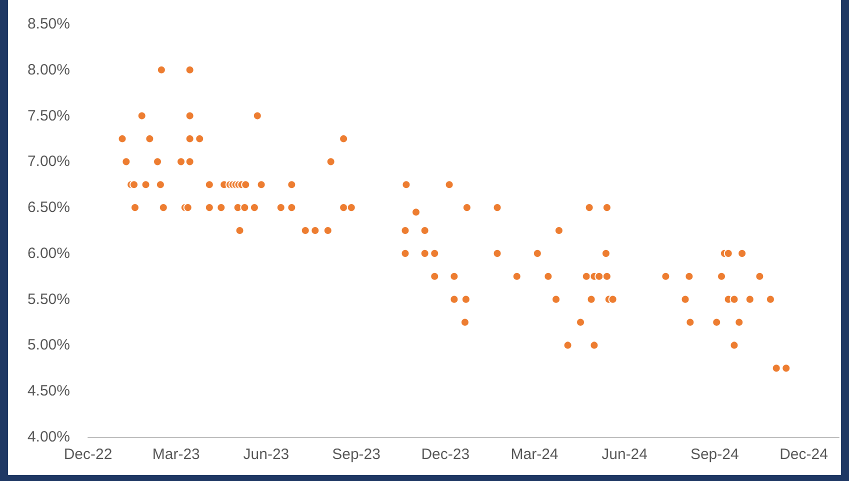 Image resolution: width=849 pixels, height=481 pixels. What do you see at coordinates (48, 24) in the screenshot?
I see `y-tick-label: 8.50%` at bounding box center [48, 24].